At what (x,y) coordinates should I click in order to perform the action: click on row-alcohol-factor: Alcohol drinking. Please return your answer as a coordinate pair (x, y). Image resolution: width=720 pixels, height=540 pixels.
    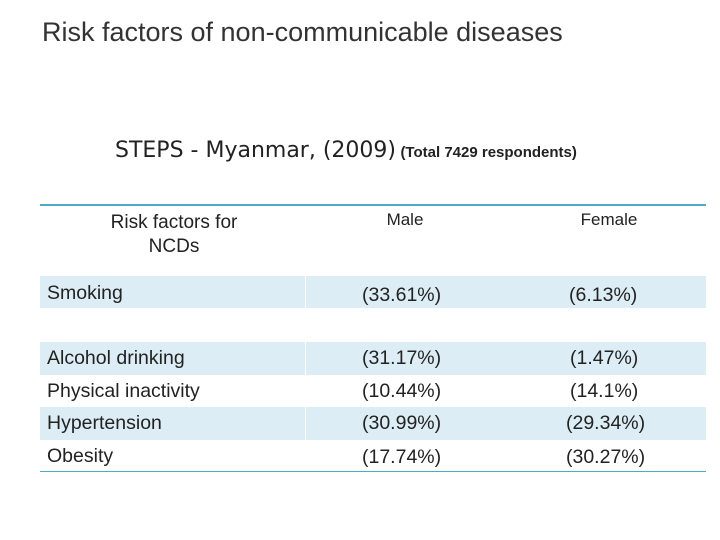
    Looking at the image, I should click on (116, 358).